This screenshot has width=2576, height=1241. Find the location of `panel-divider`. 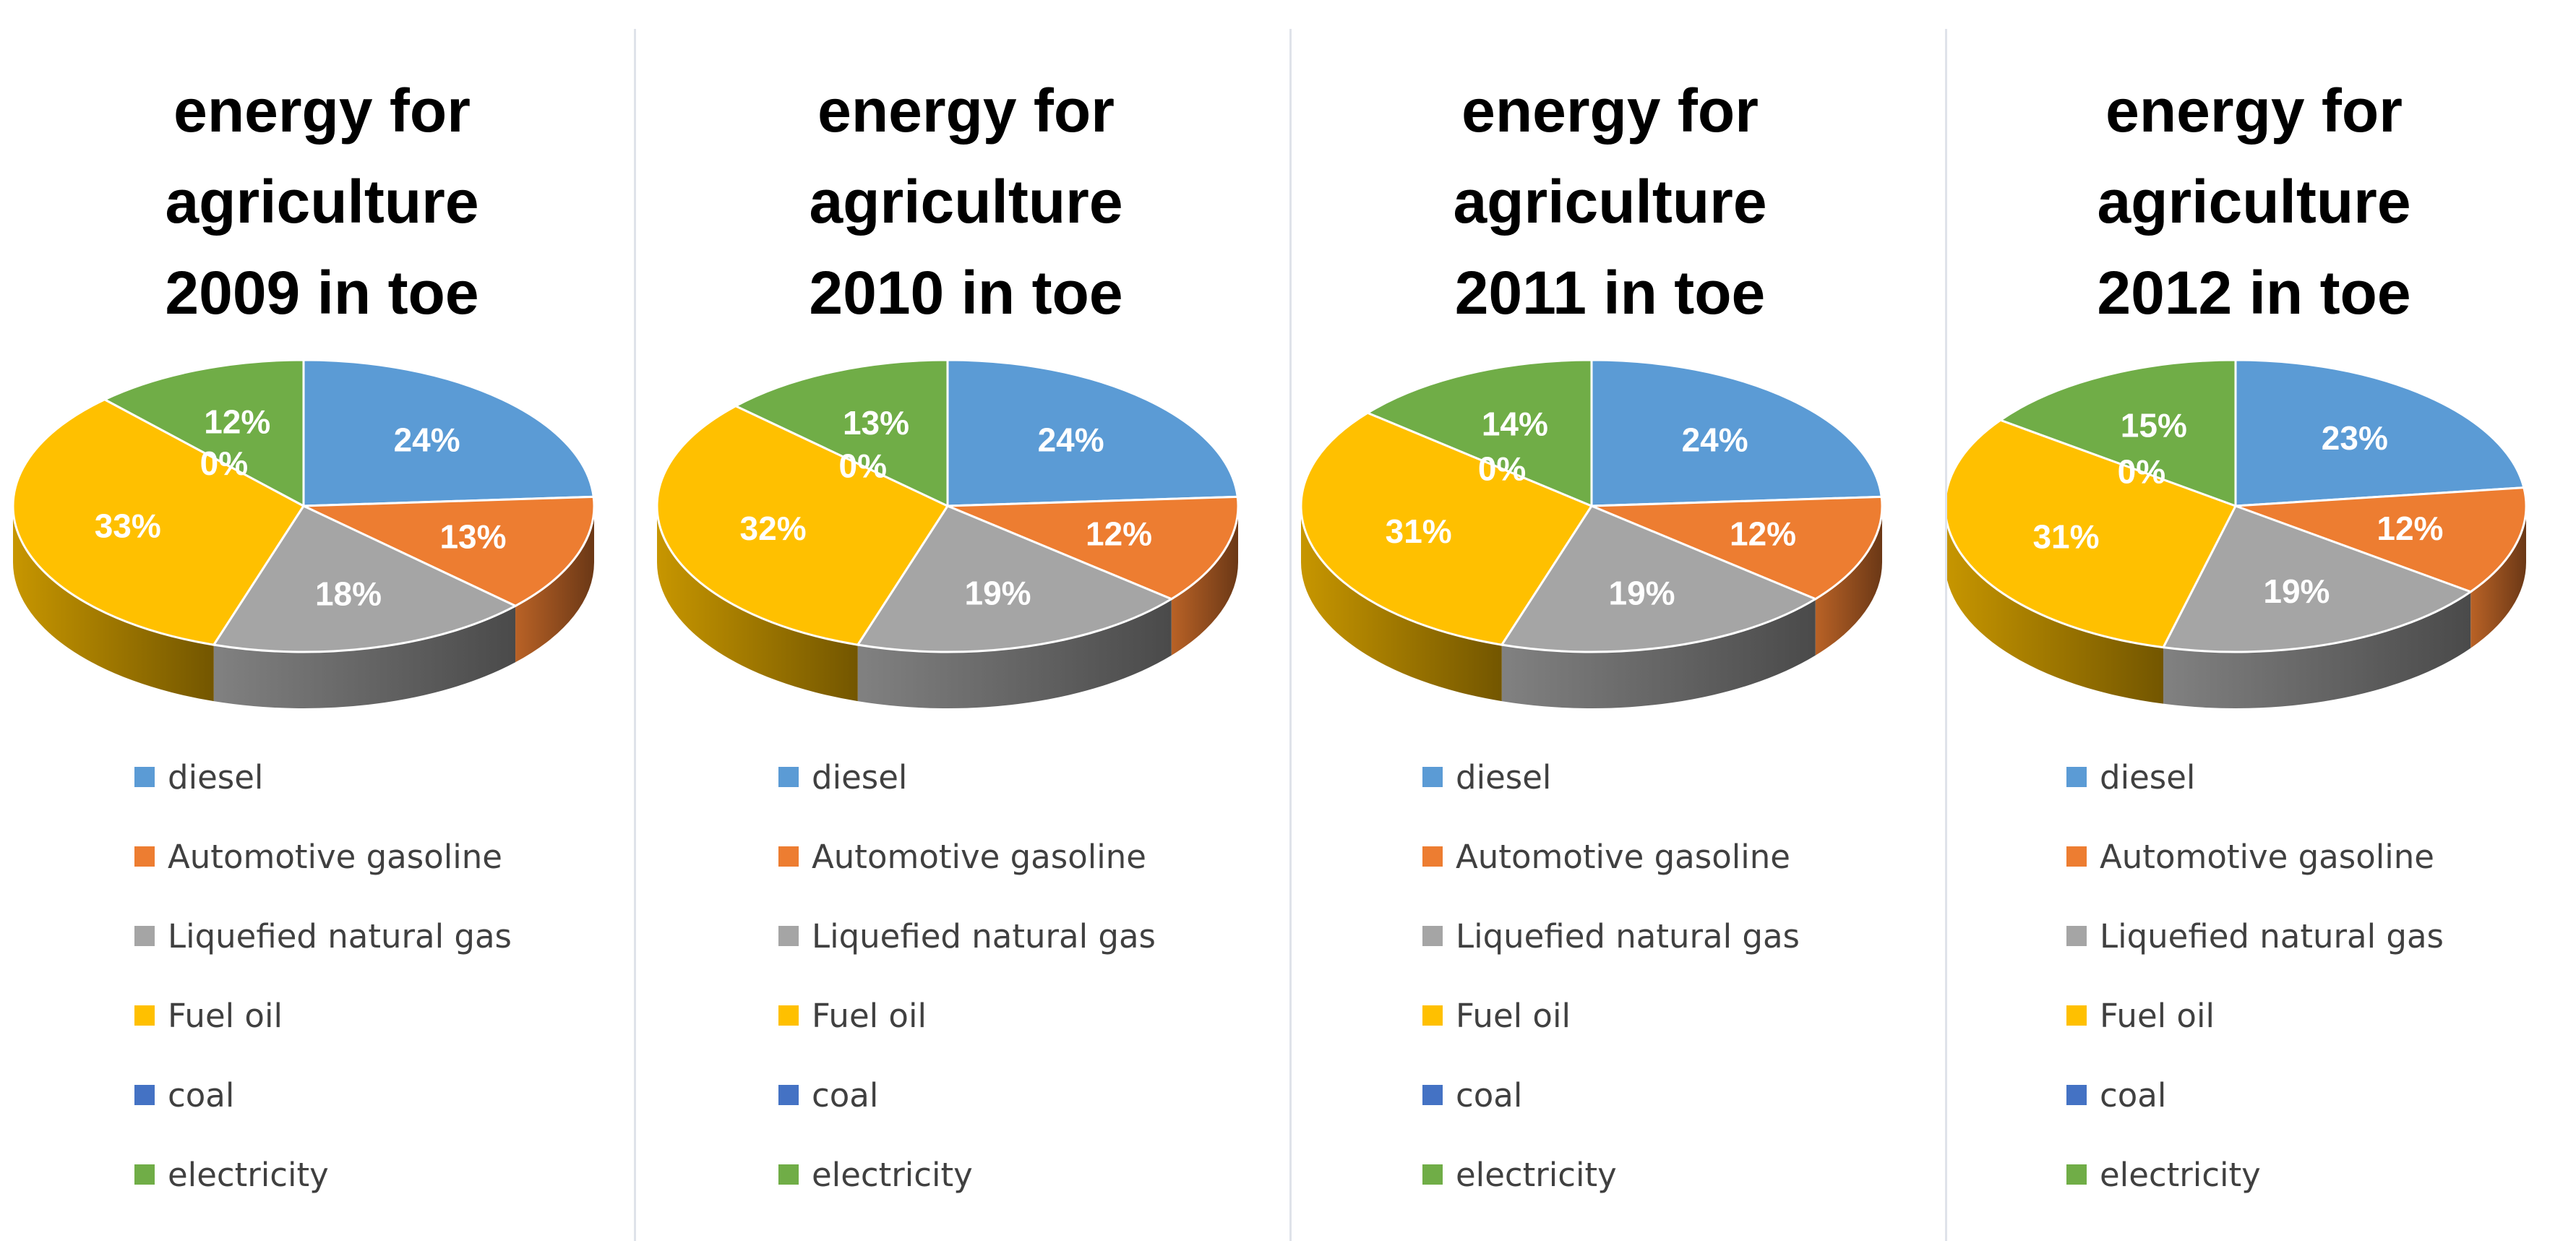

panel-divider is located at coordinates (1290, 635).